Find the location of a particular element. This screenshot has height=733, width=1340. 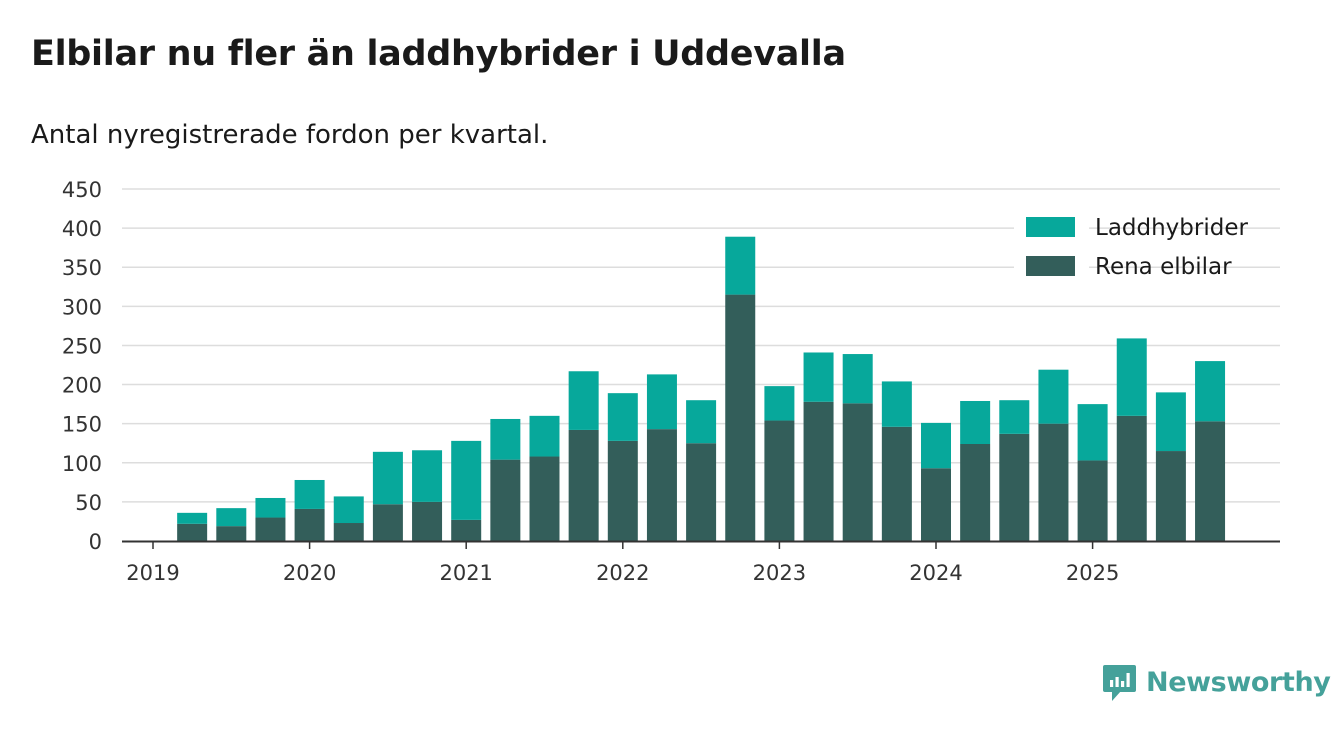

y-tick-label: 250 is located at coordinates (82, 346).